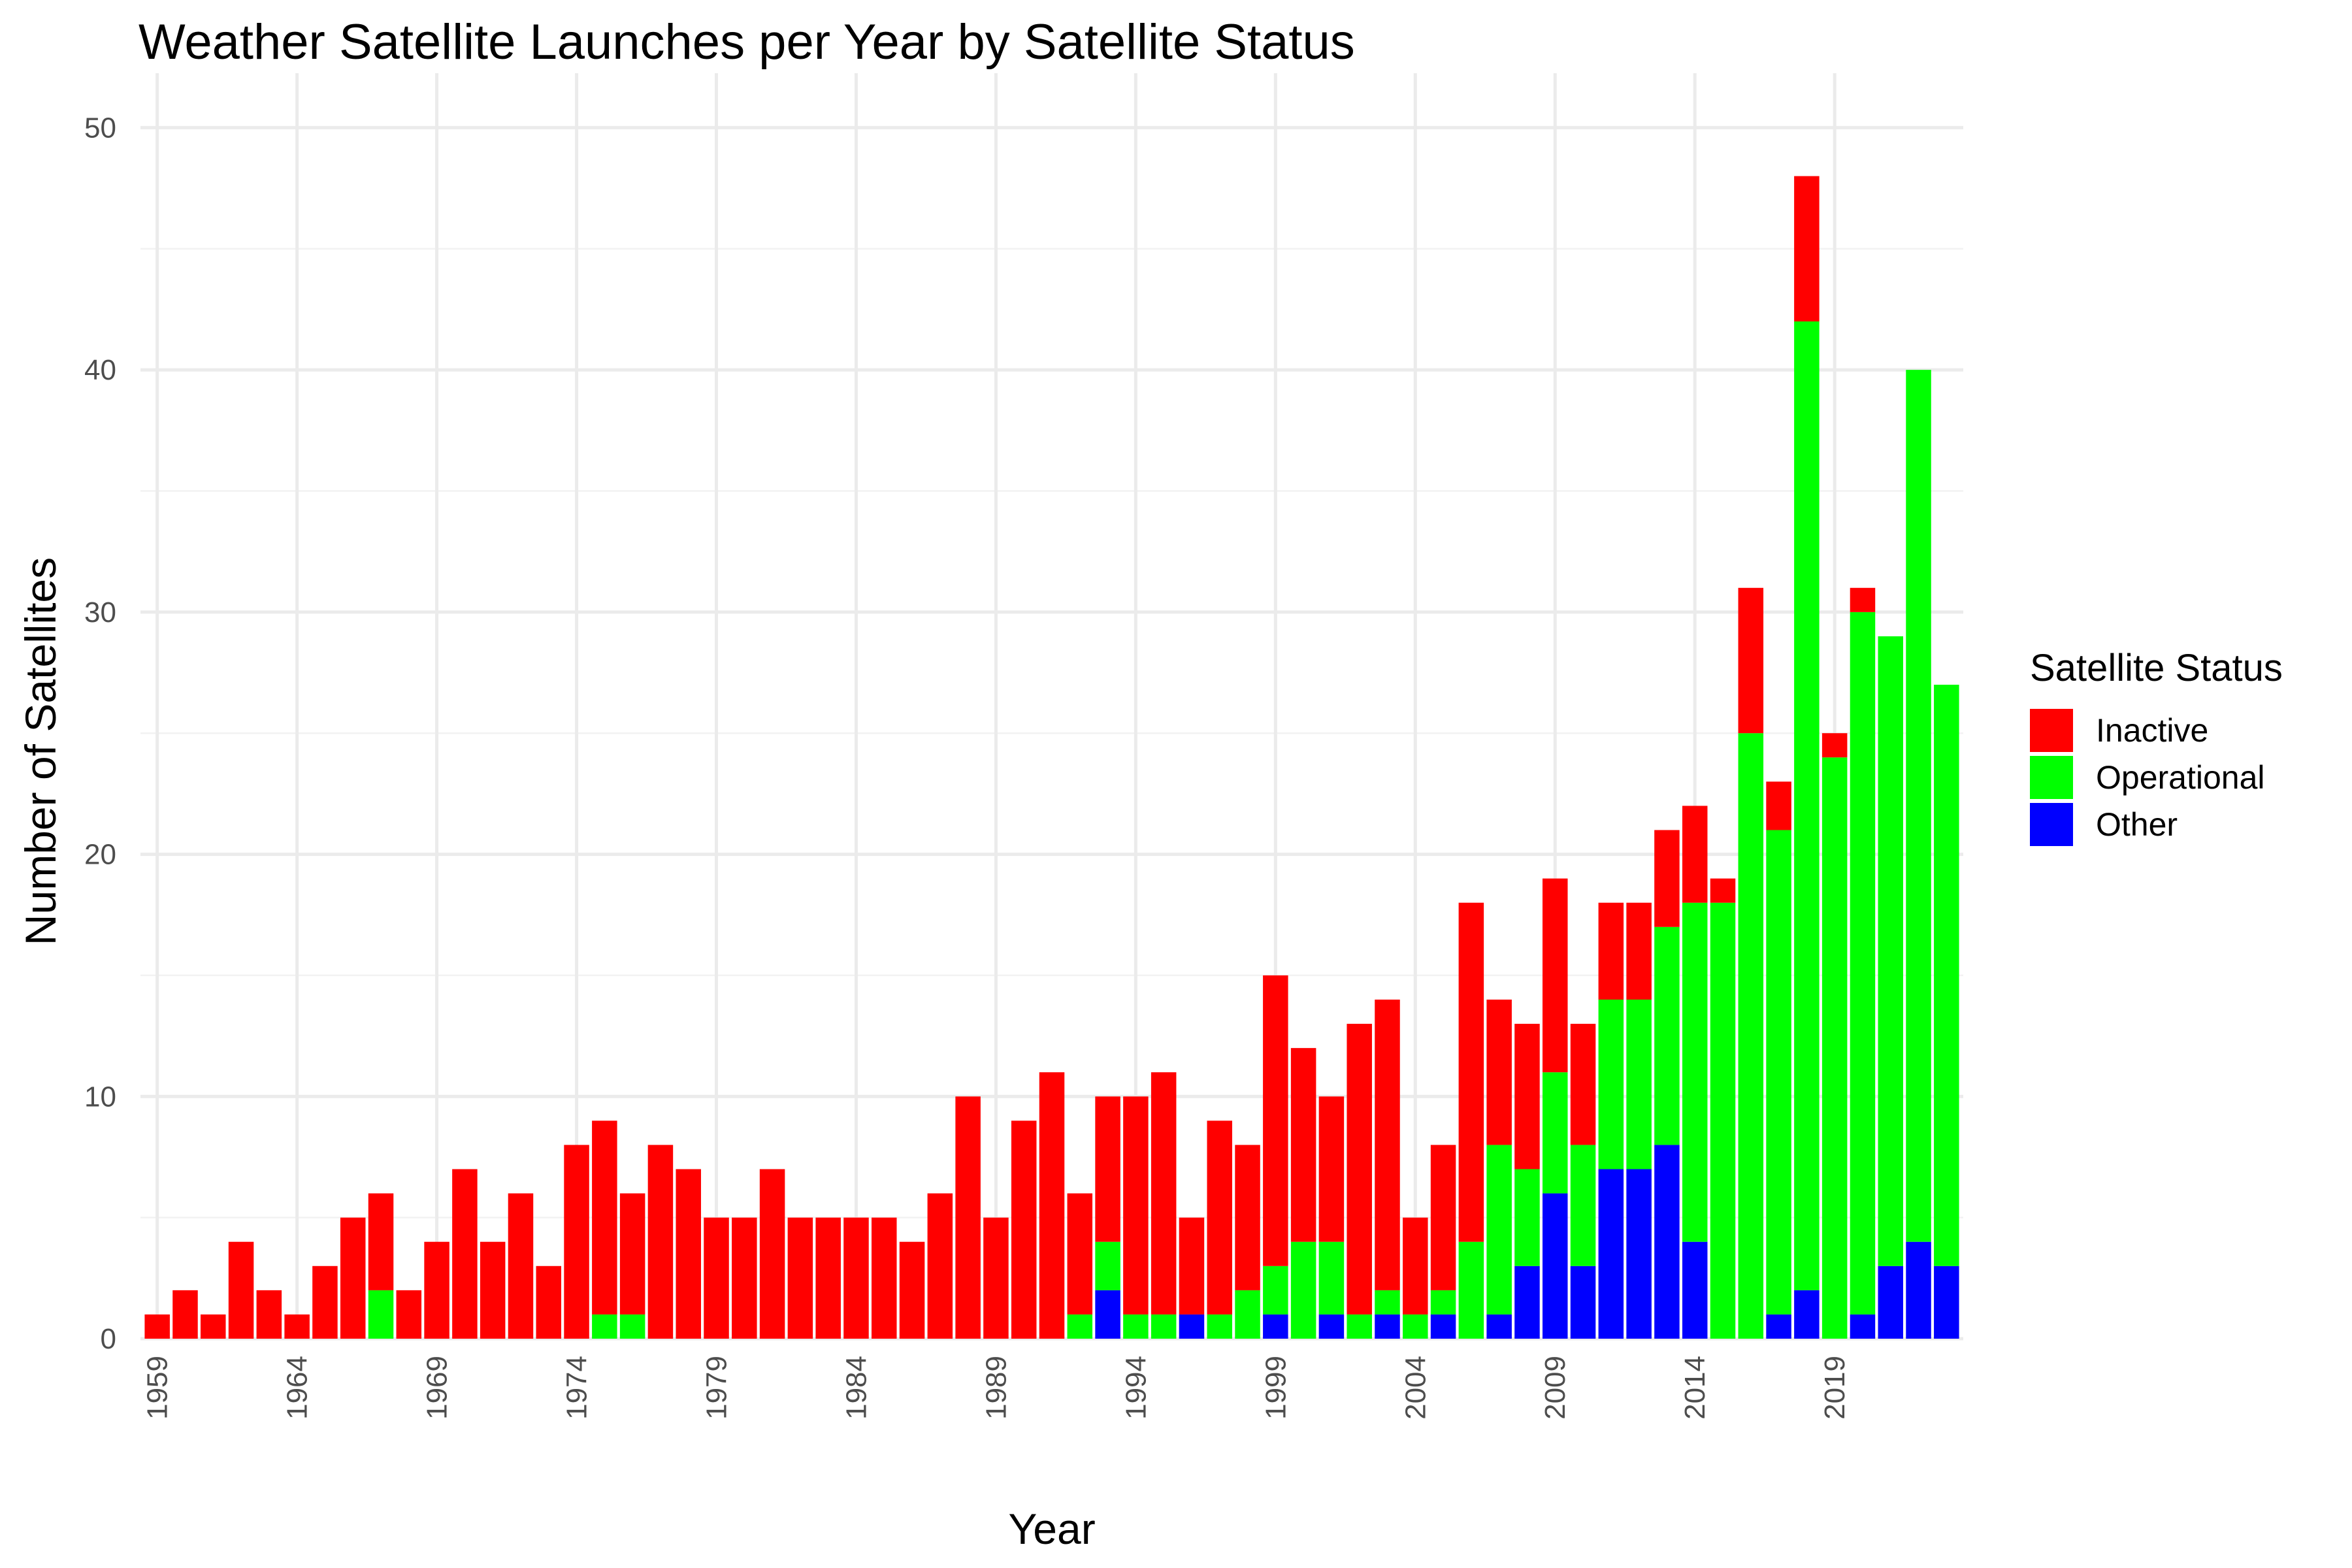 The width and height of the screenshot is (2352, 1568). I want to click on bar-operational-2007, so click(1499, 1230).